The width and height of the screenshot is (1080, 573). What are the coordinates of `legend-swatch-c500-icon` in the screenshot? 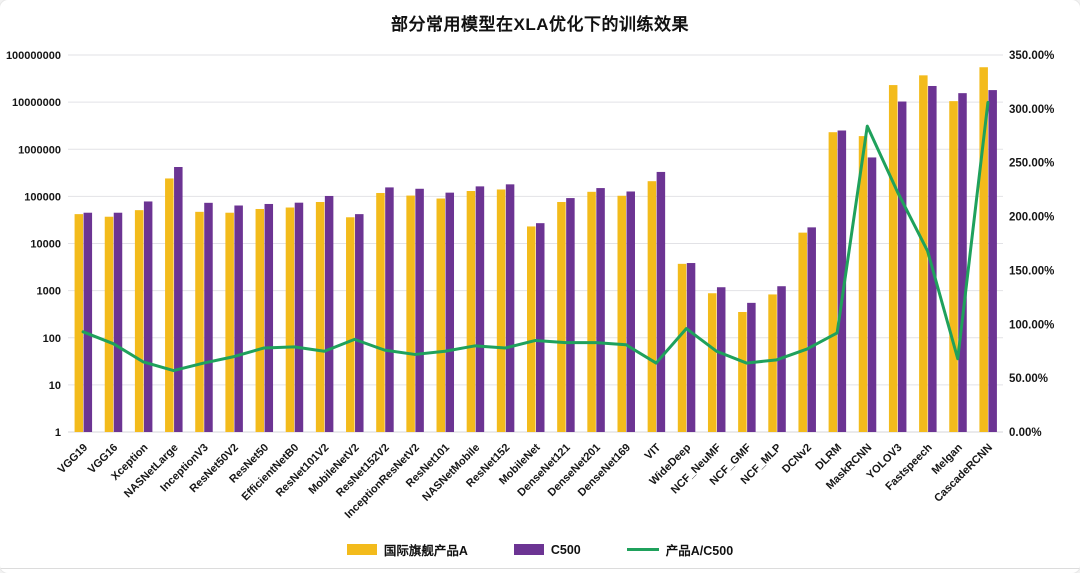 It's located at (528, 549).